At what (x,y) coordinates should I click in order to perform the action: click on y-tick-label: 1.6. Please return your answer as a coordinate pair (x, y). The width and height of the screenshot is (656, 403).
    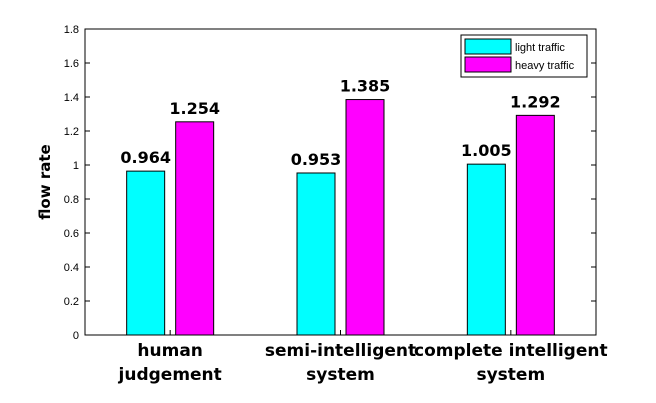
    Looking at the image, I should click on (71, 64).